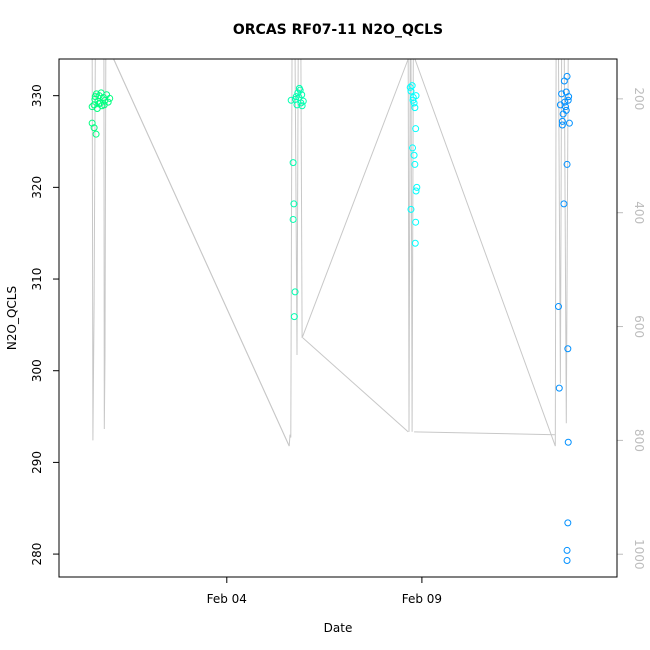 This screenshot has width=650, height=650. Describe the element at coordinates (639, 212) in the screenshot. I see `y2-tick-label: 400` at that location.